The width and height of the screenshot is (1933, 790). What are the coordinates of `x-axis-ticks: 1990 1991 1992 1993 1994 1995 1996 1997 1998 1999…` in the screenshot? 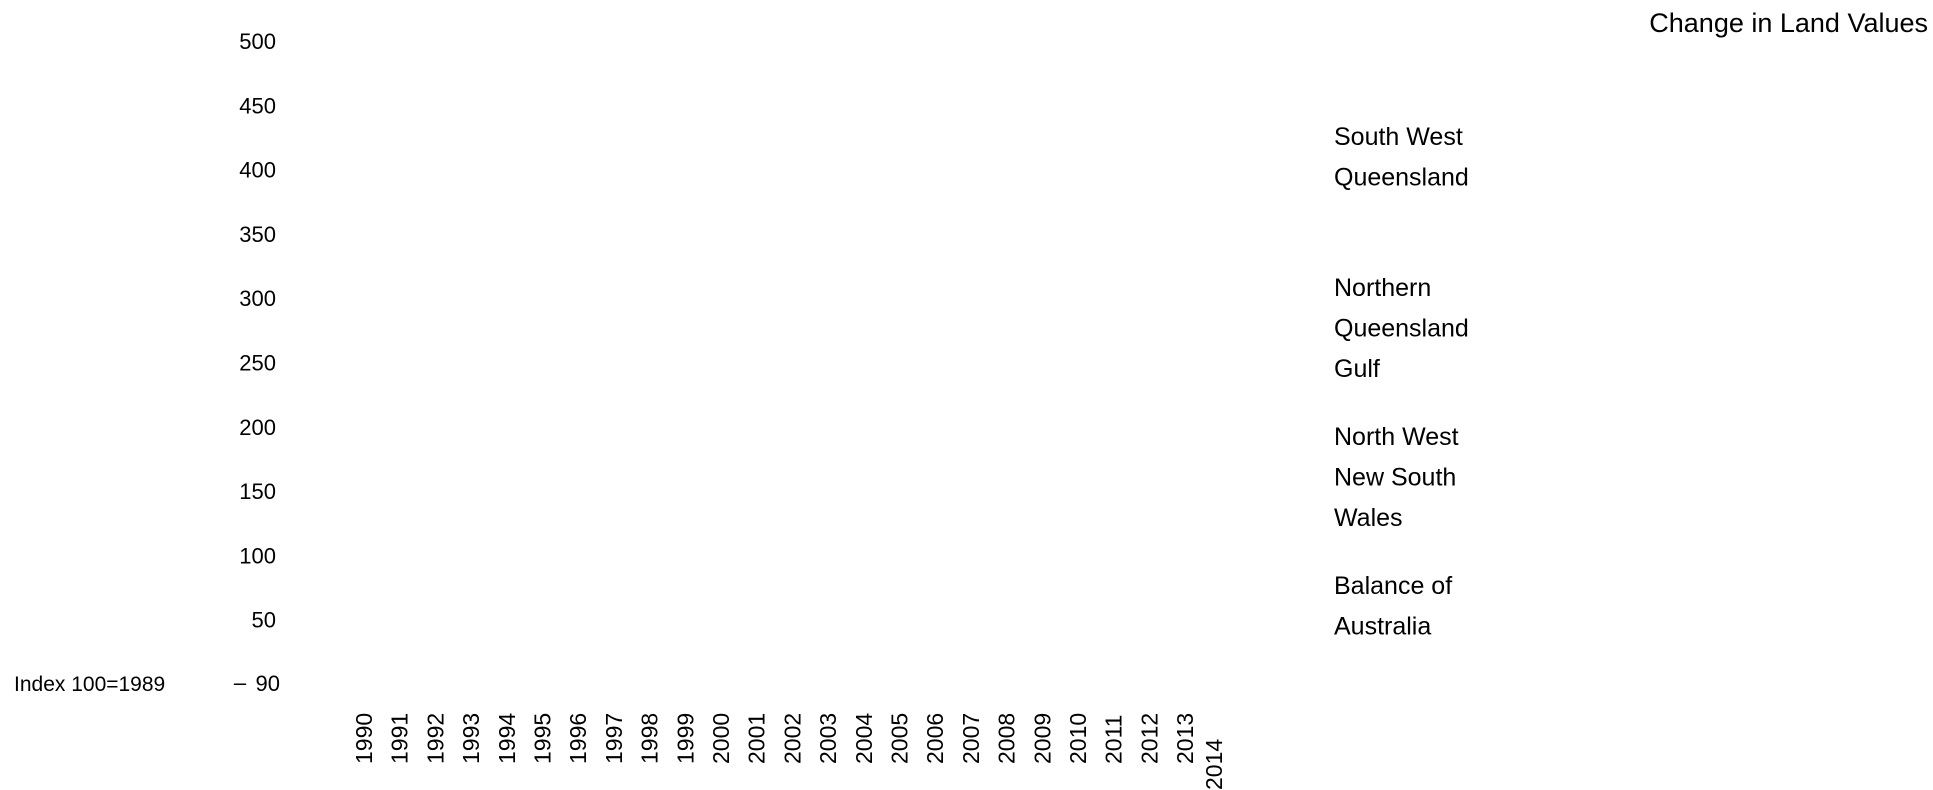 It's located at (789, 751).